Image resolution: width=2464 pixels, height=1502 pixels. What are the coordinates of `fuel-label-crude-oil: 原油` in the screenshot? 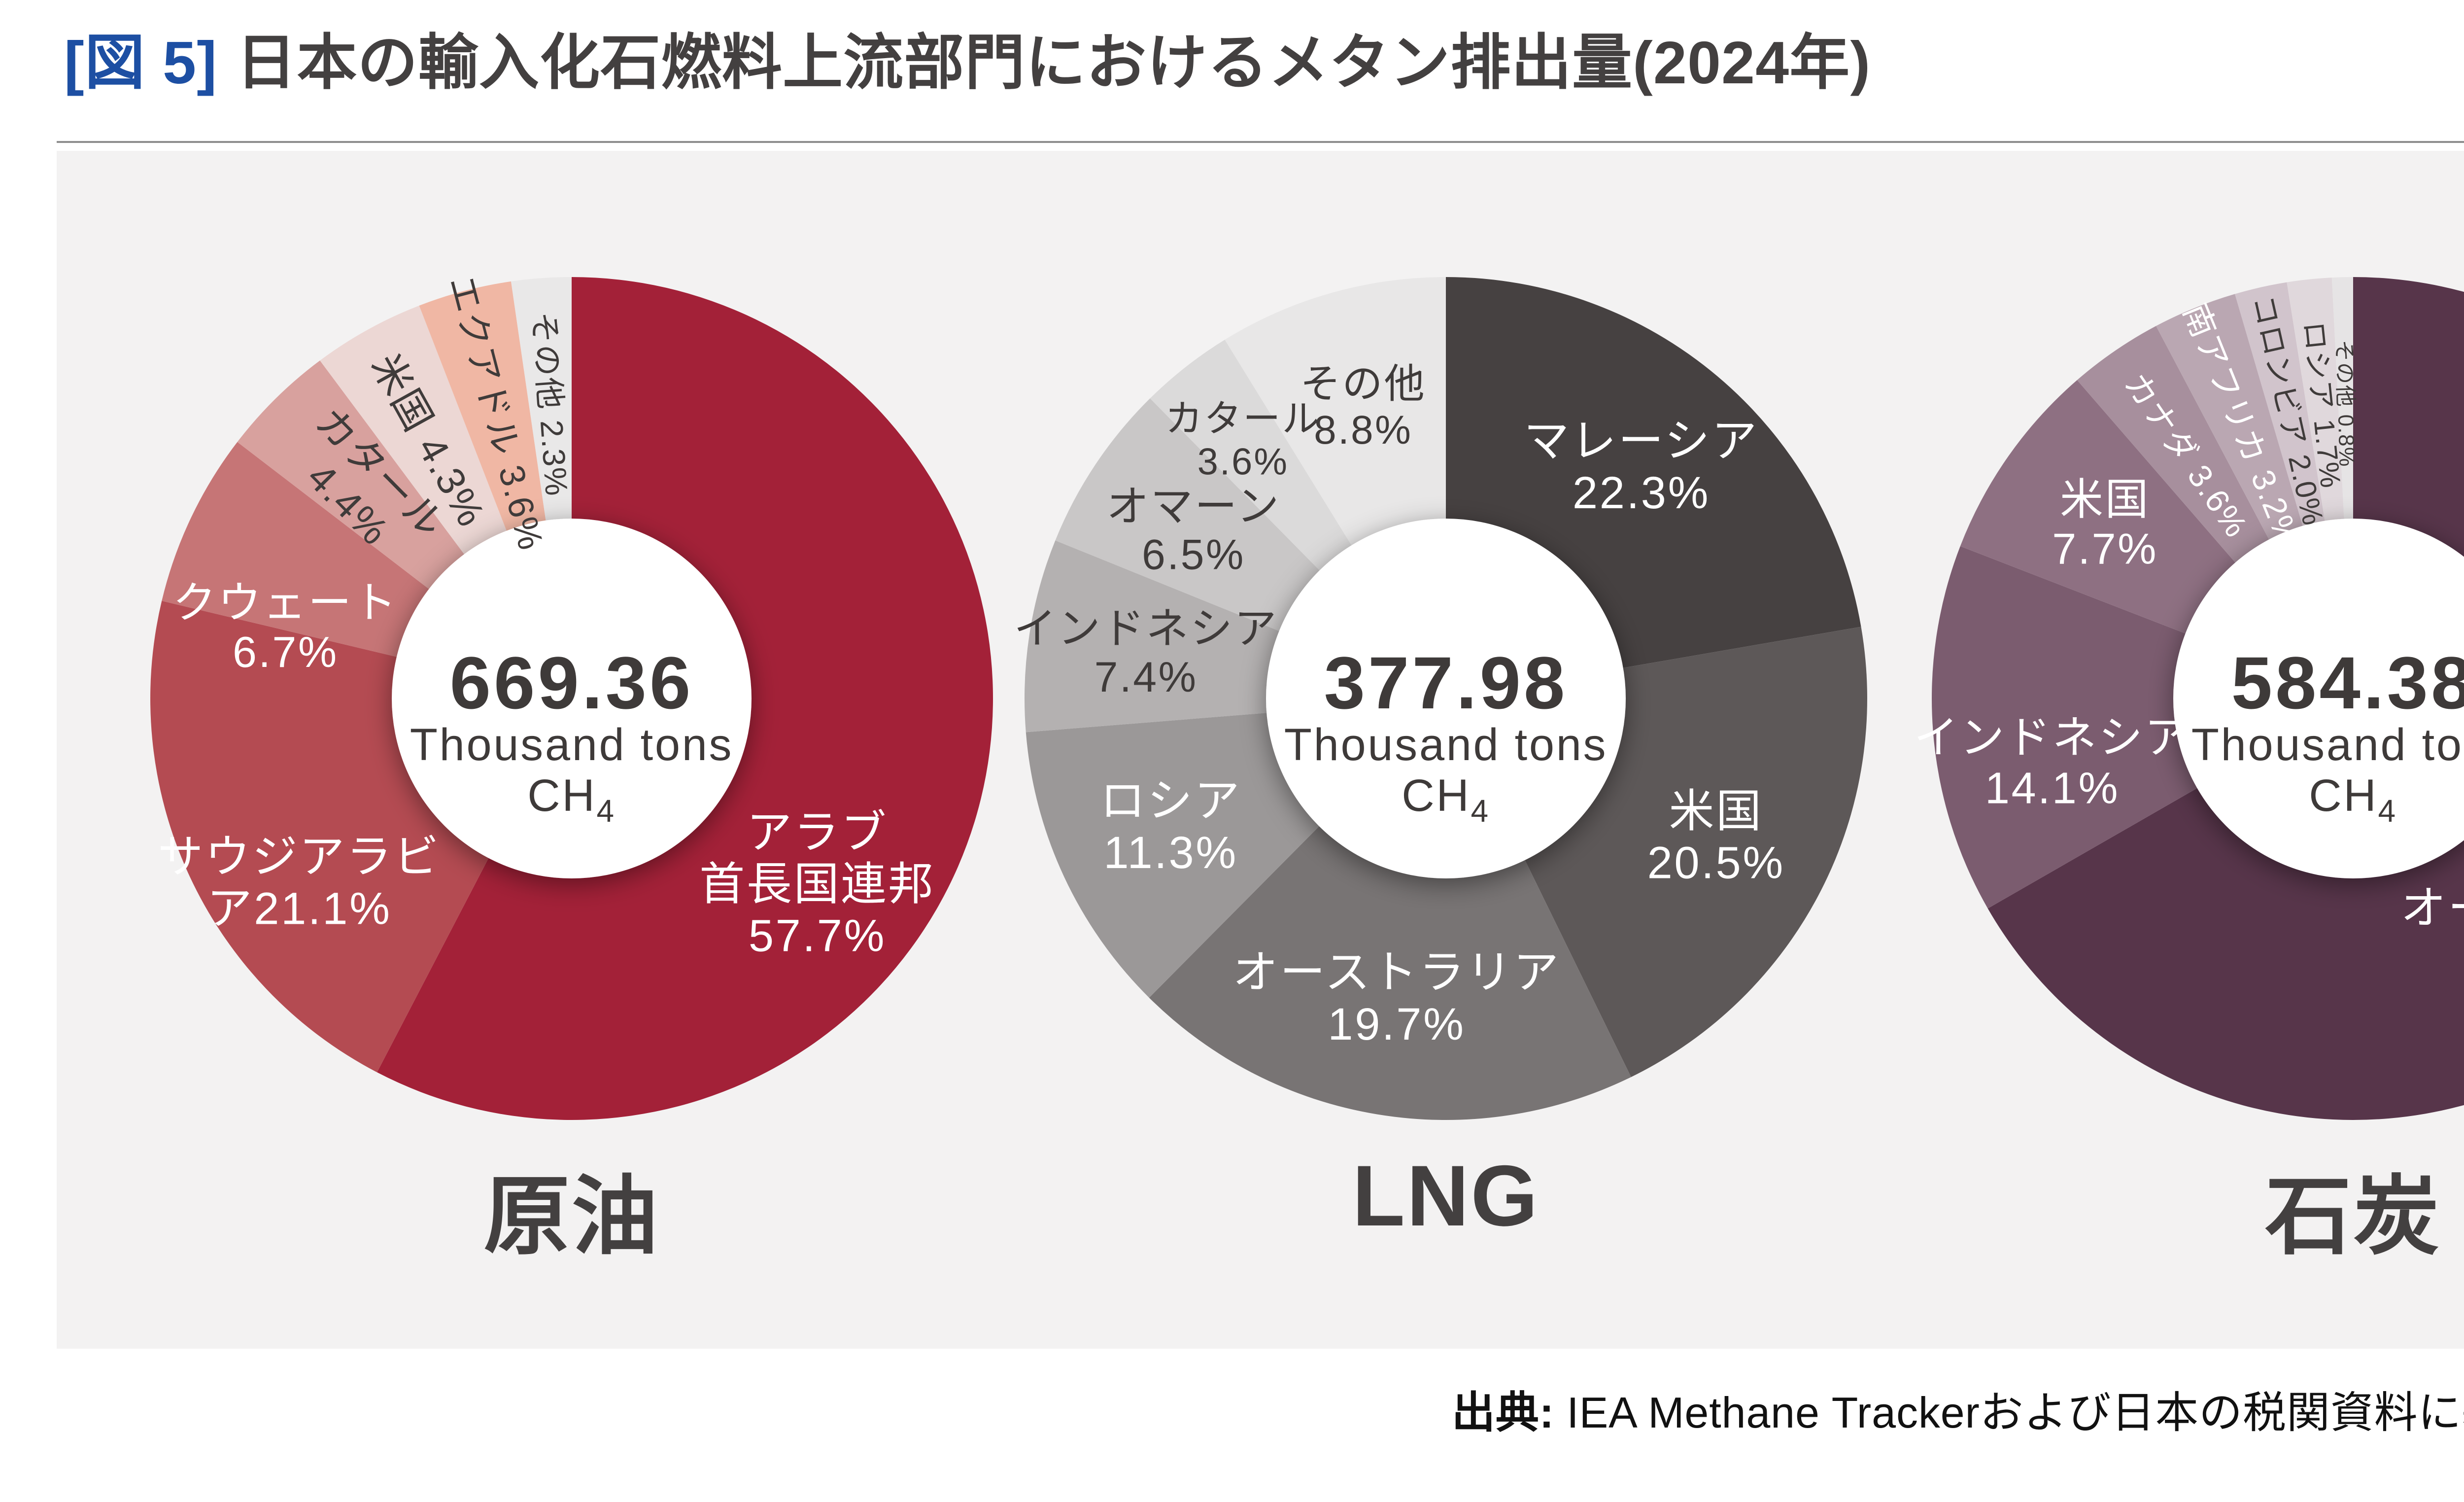 It's located at (571, 1217).